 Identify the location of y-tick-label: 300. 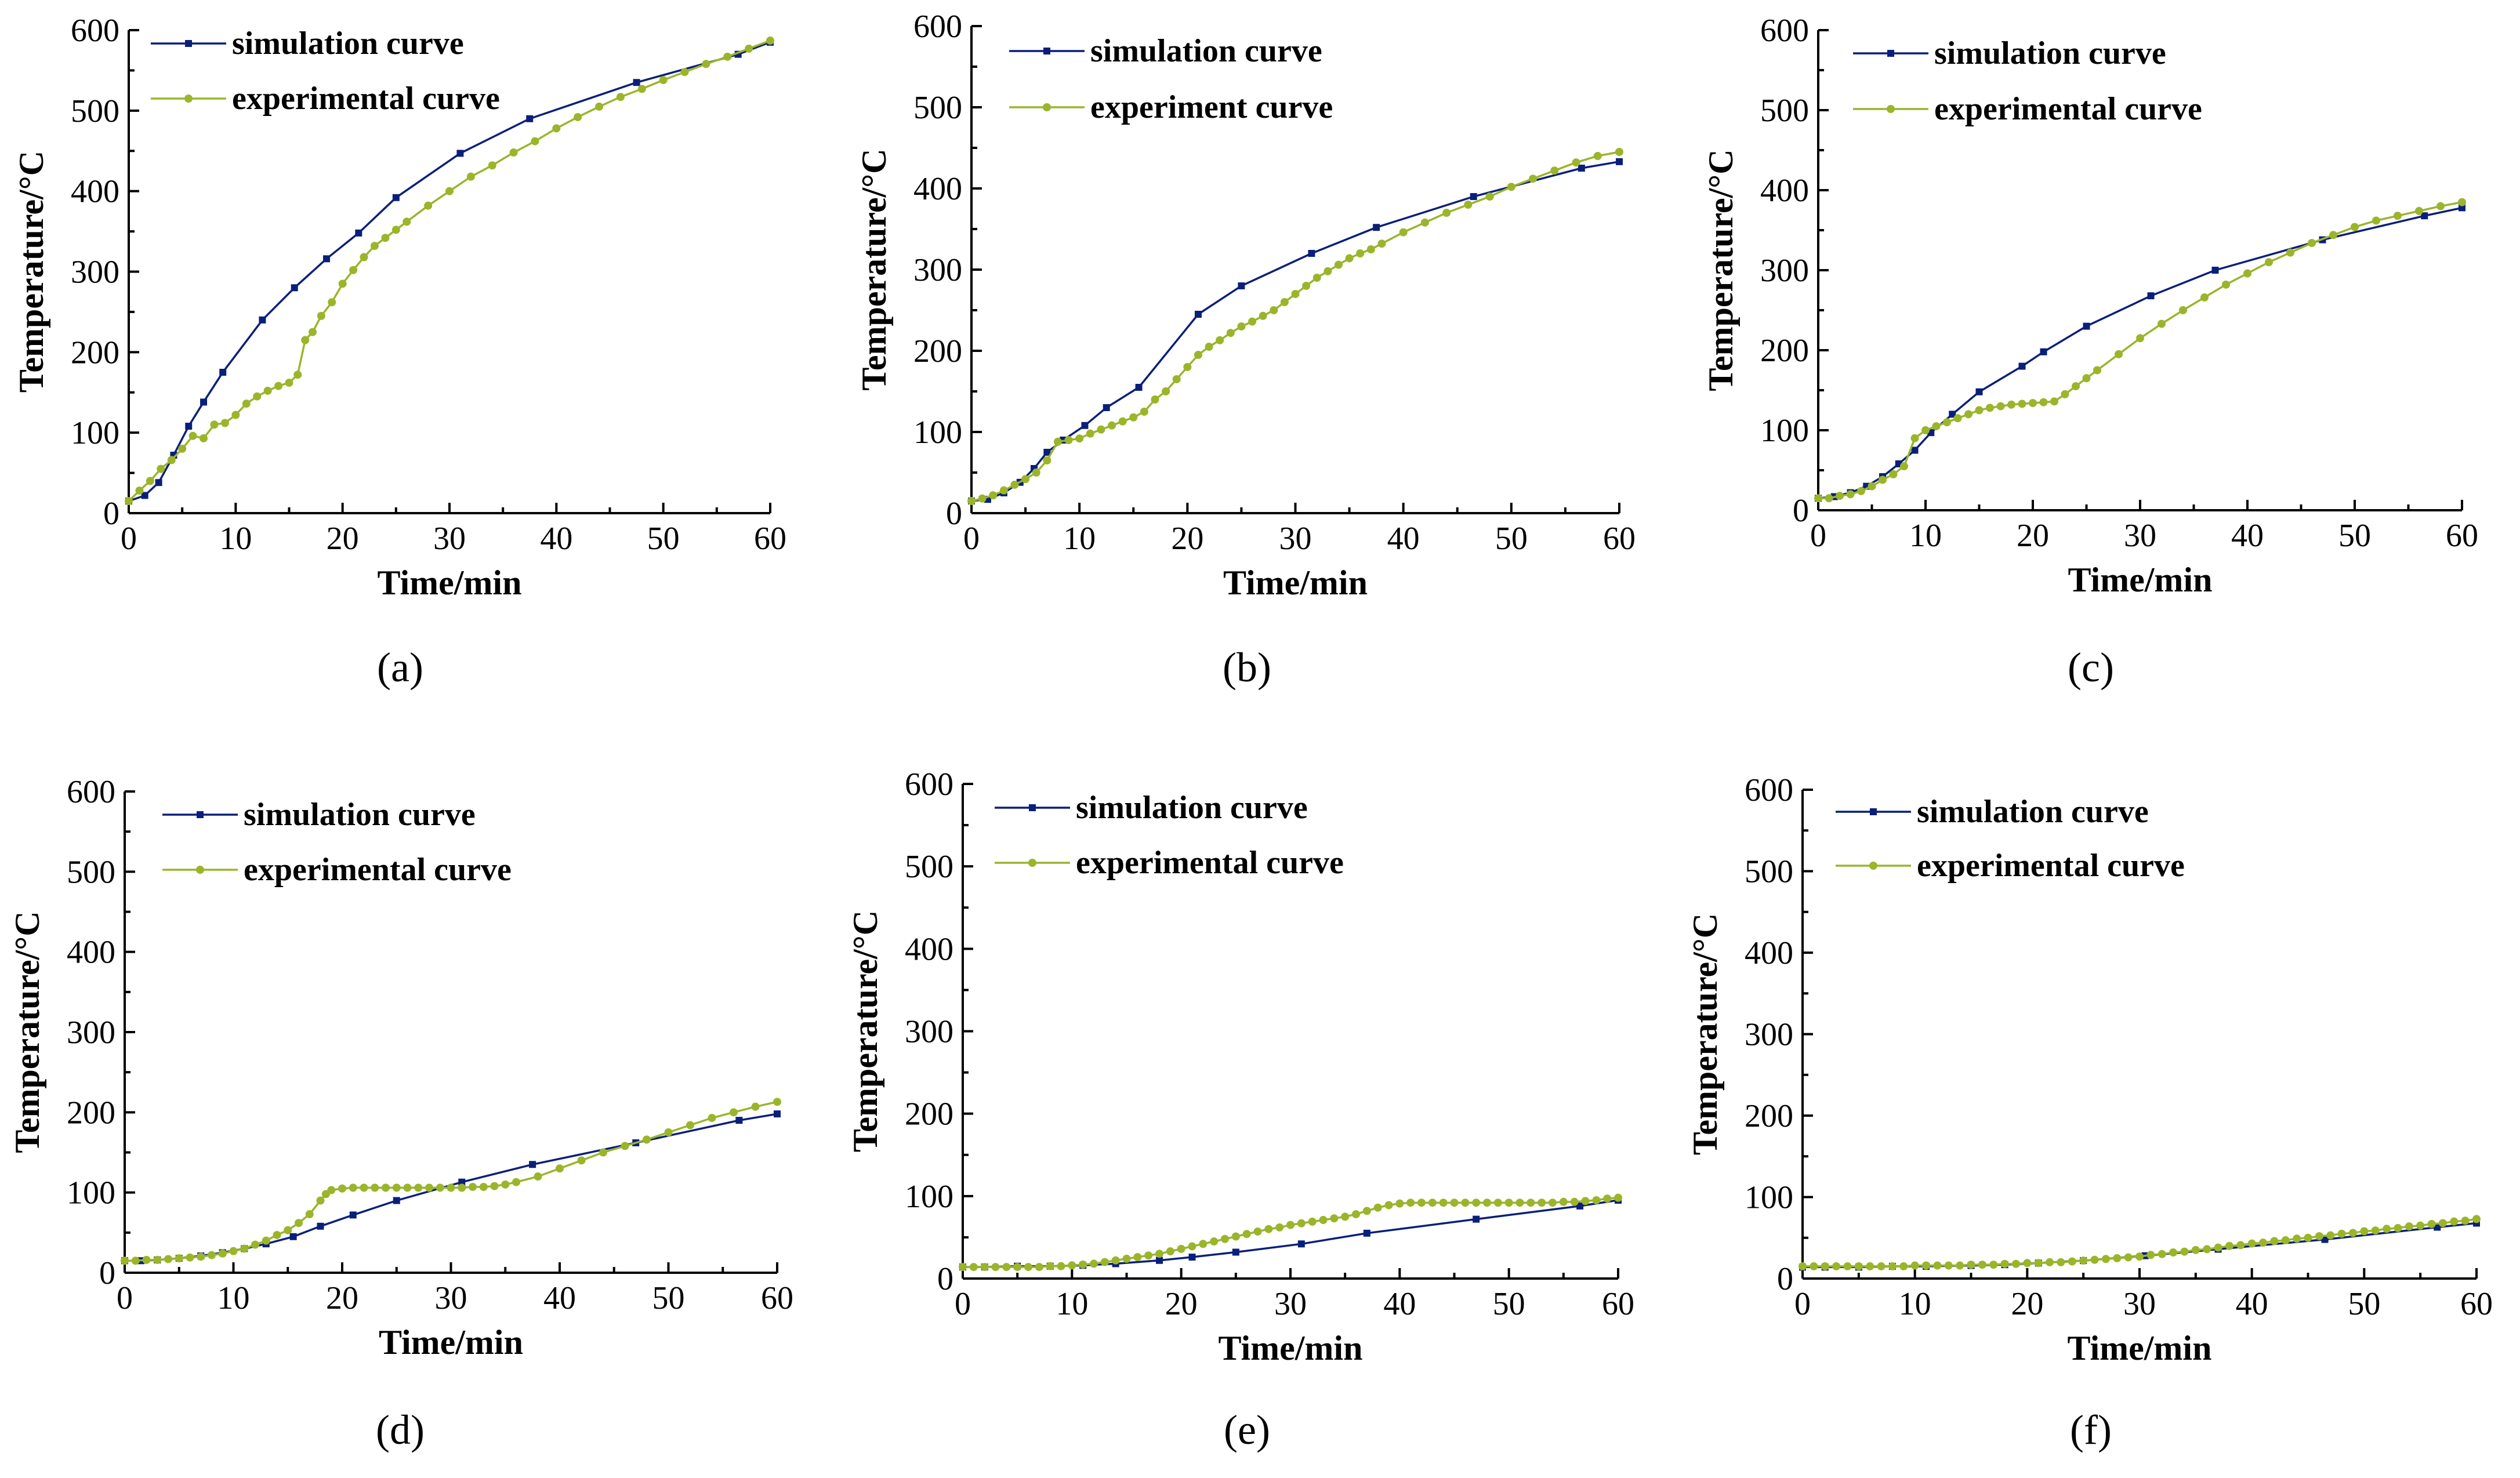
(938, 270).